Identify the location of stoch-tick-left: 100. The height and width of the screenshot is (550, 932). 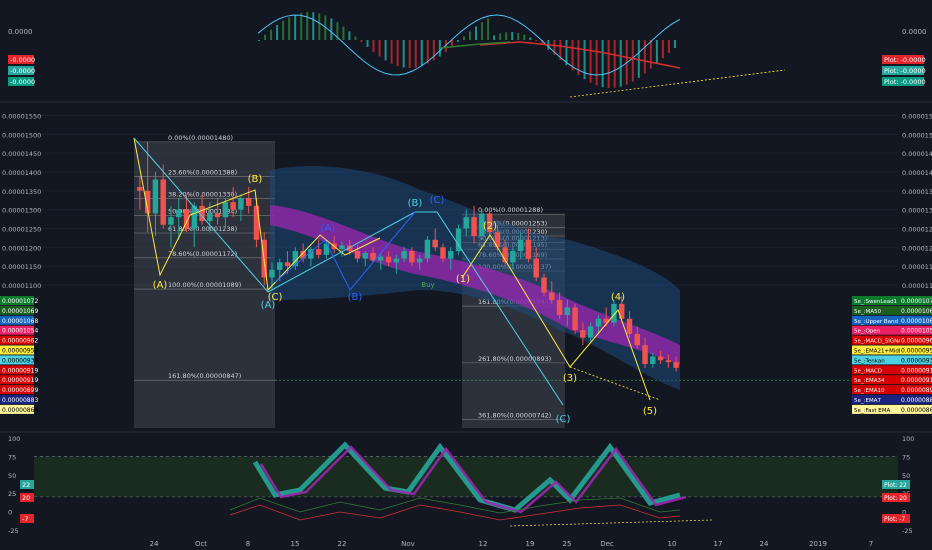
(14, 439).